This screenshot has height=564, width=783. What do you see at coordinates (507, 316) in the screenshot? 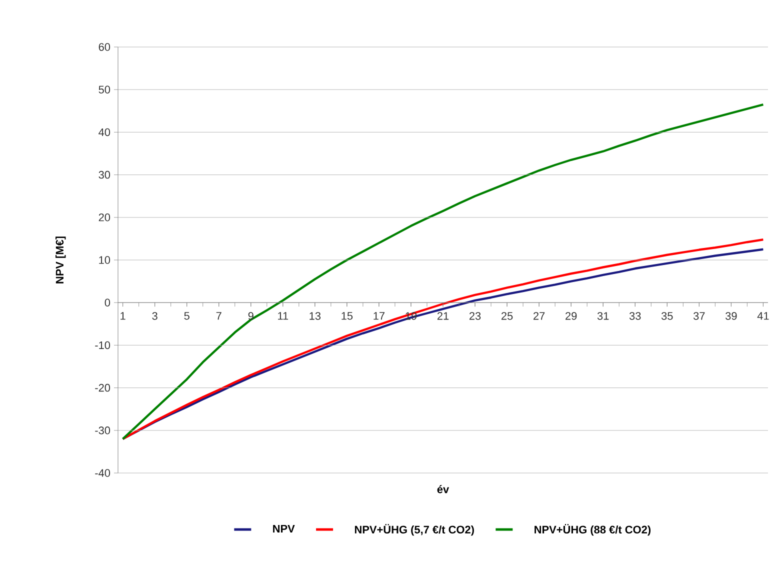
I see `x-tick-label: 25` at bounding box center [507, 316].